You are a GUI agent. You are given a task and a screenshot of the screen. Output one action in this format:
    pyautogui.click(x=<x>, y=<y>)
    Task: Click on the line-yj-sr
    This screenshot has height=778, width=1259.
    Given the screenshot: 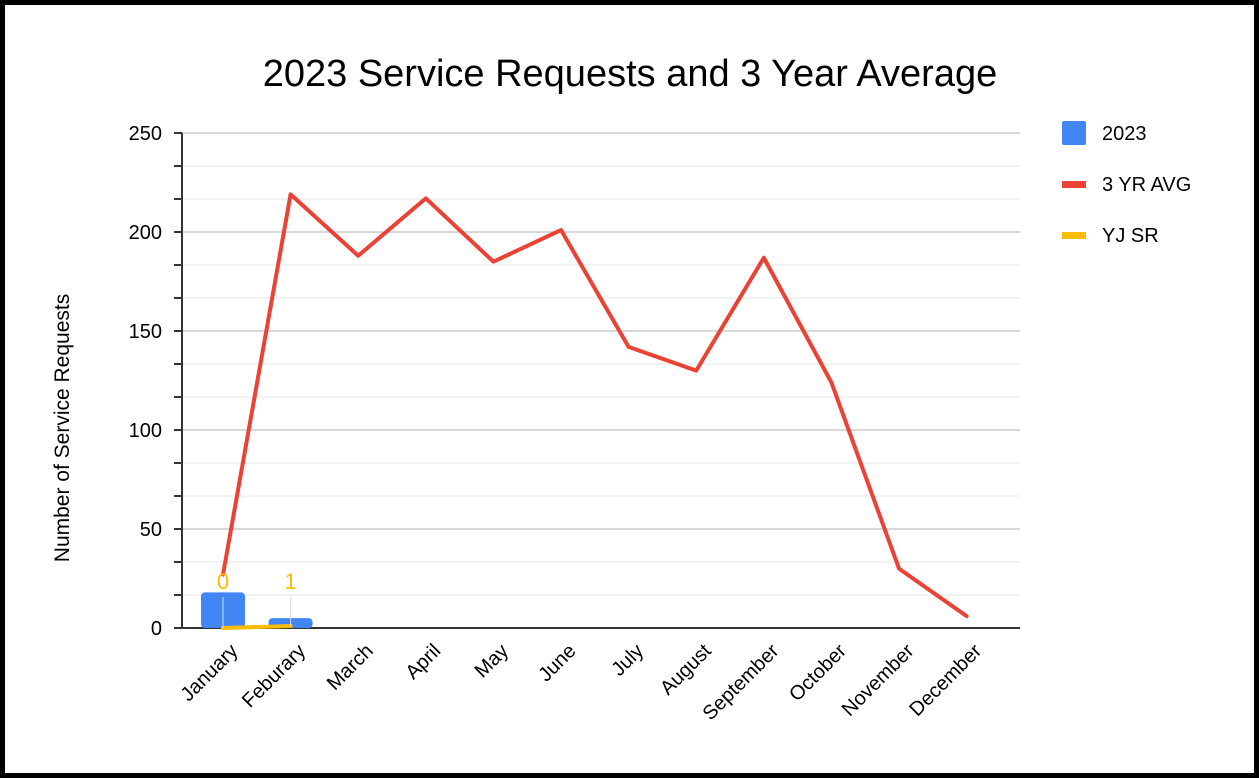 What is the action you would take?
    pyautogui.click(x=257, y=627)
    